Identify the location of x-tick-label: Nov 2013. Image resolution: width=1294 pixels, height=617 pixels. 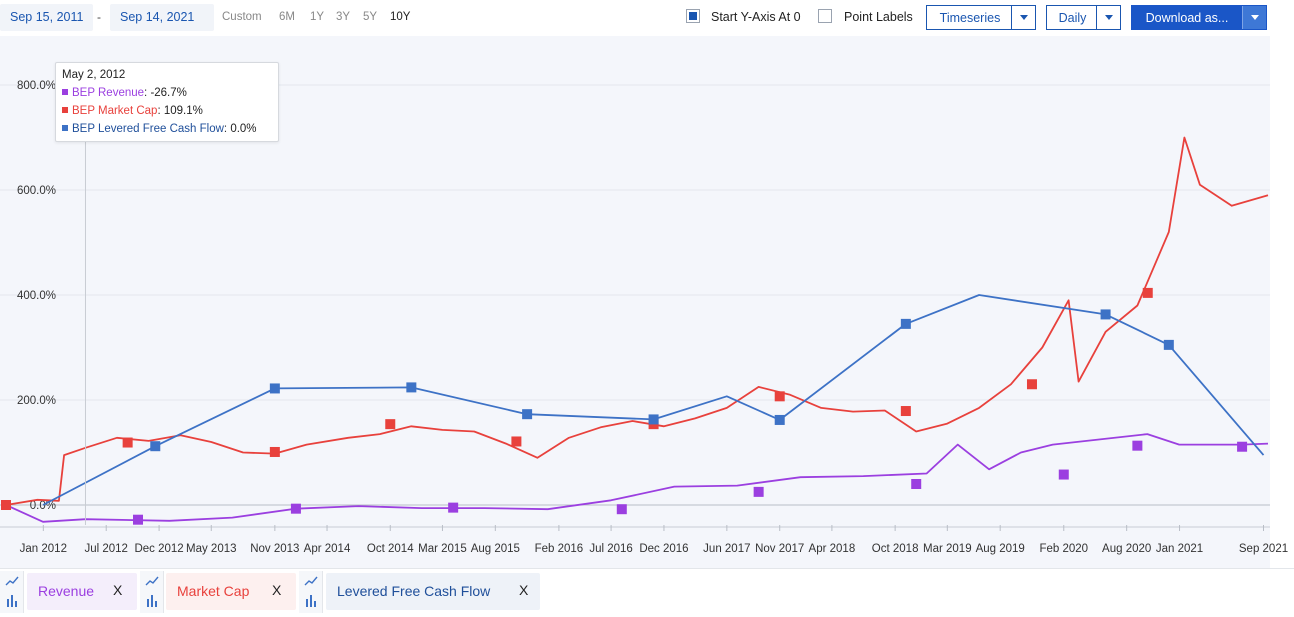
(274, 549).